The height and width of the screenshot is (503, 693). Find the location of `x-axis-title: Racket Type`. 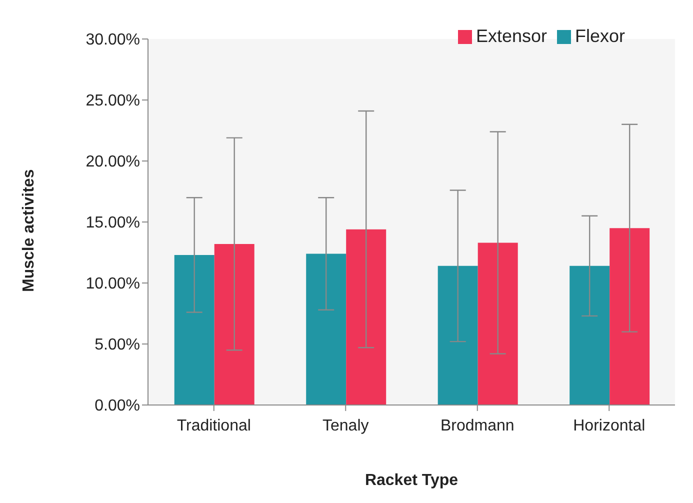

x-axis-title: Racket Type is located at coordinates (411, 480).